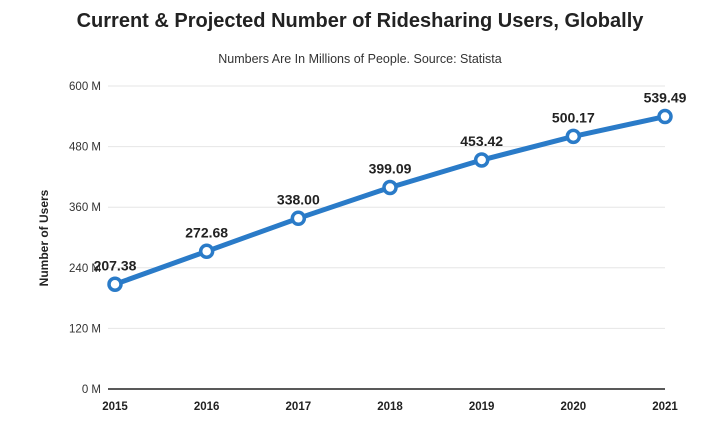 The width and height of the screenshot is (720, 435). I want to click on y-tick-label: 600 M, so click(85, 87).